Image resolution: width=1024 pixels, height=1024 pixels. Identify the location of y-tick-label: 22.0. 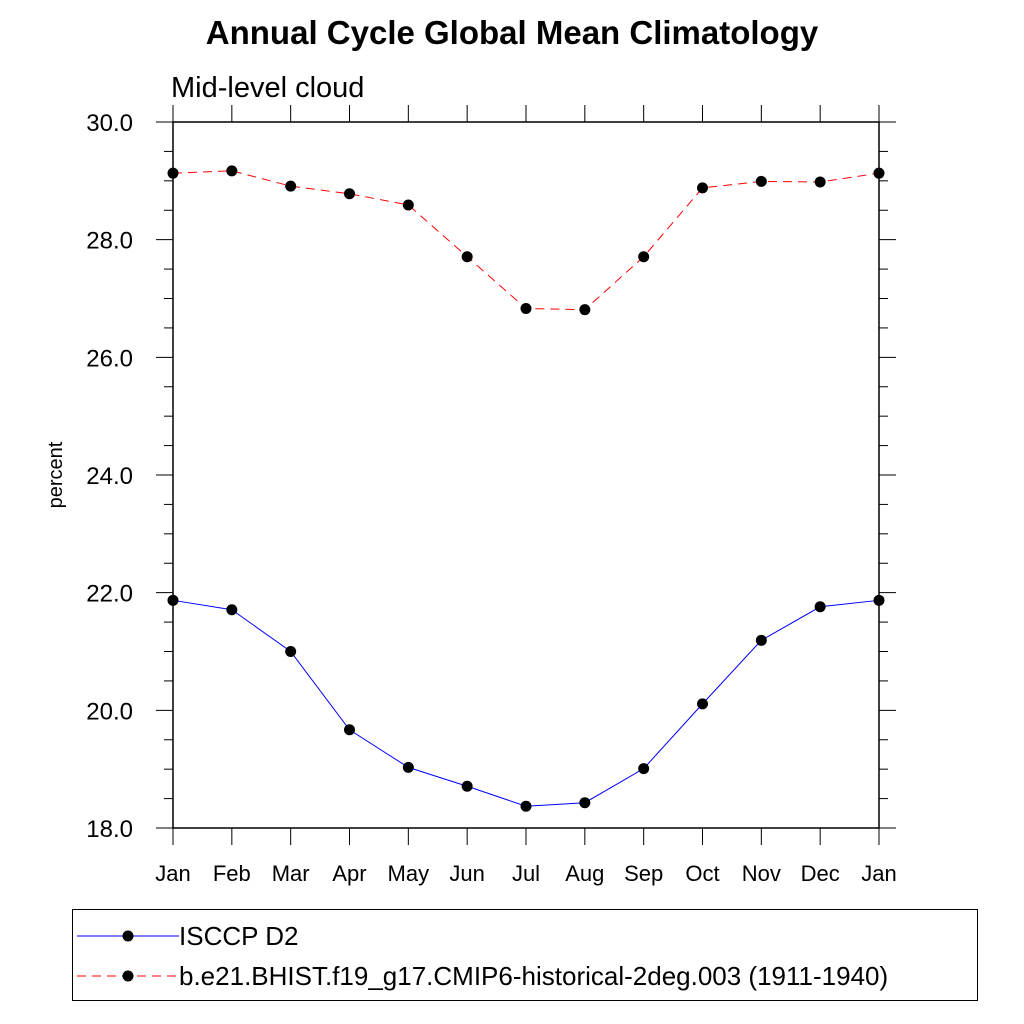
(109, 594).